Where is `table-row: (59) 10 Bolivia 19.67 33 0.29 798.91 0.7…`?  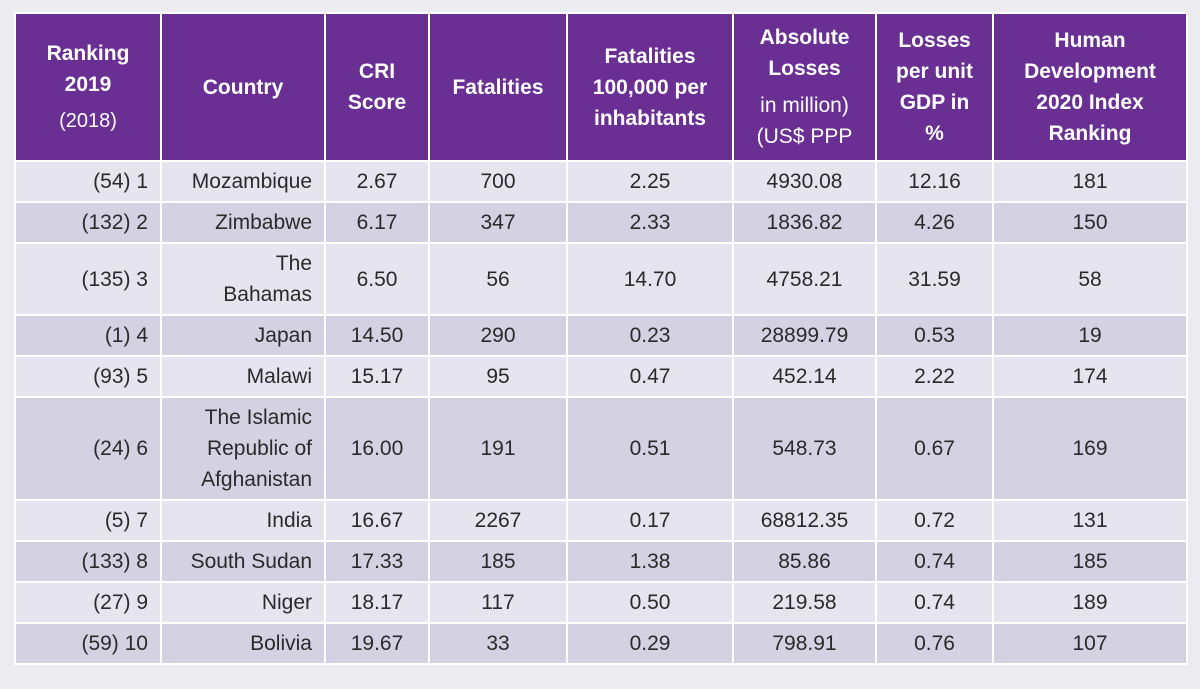 table-row: (59) 10 Bolivia 19.67 33 0.29 798.91 0.7… is located at coordinates (601, 643).